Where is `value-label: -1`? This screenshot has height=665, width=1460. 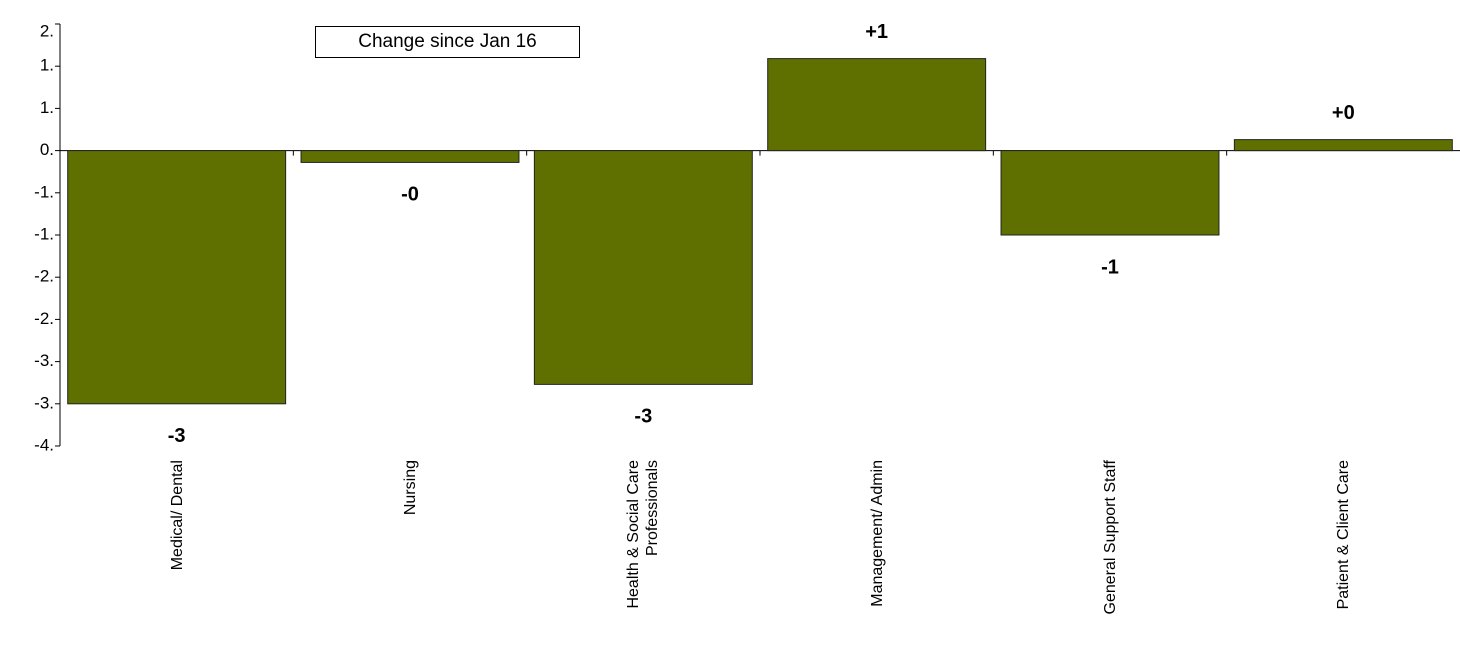 value-label: -1 is located at coordinates (1110, 267).